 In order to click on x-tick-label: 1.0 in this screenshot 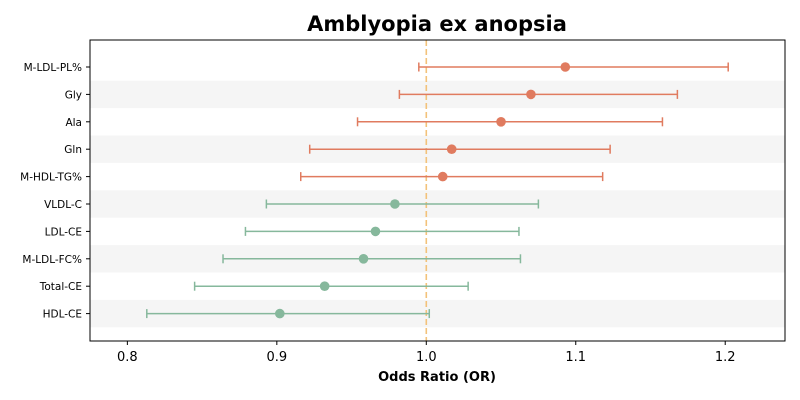, I will do `click(426, 357)`.